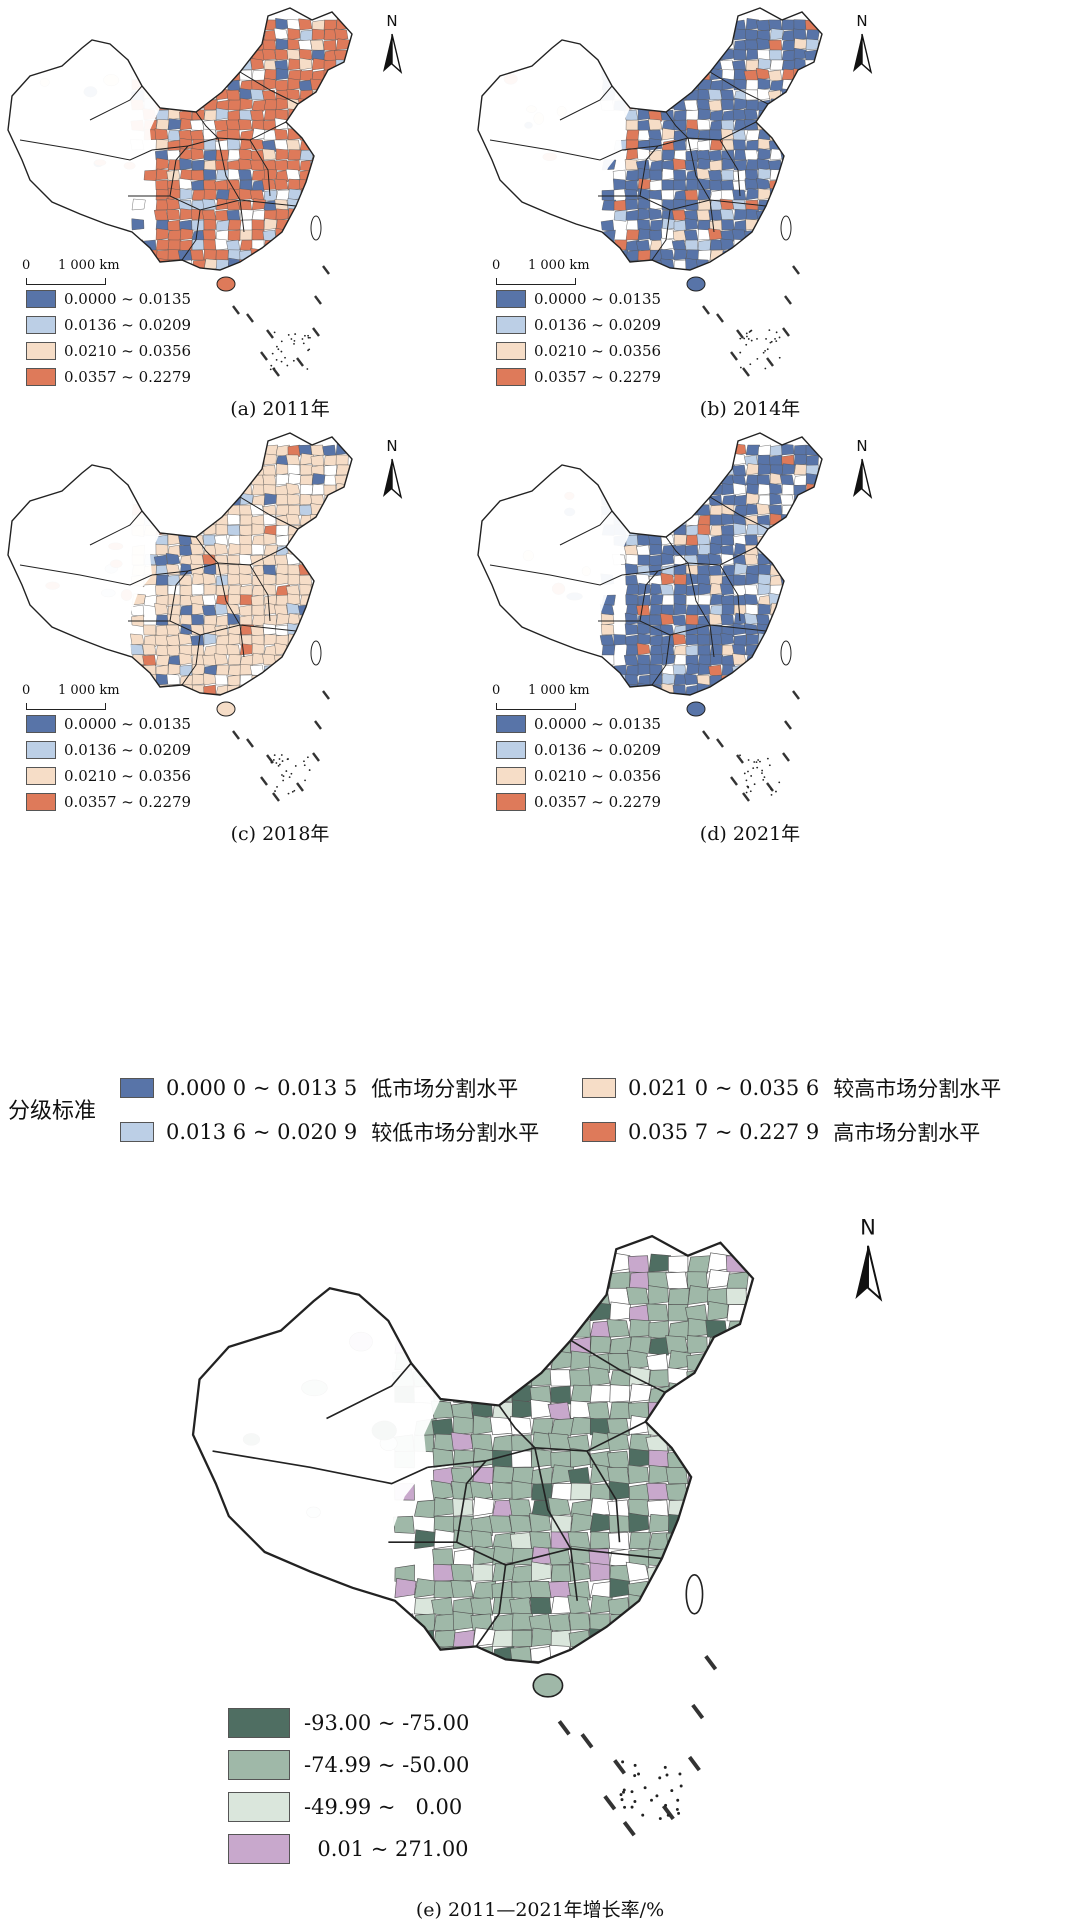 This screenshot has width=1080, height=1930. I want to click on classification-tier: 较高市场分割水平, so click(917, 1089).